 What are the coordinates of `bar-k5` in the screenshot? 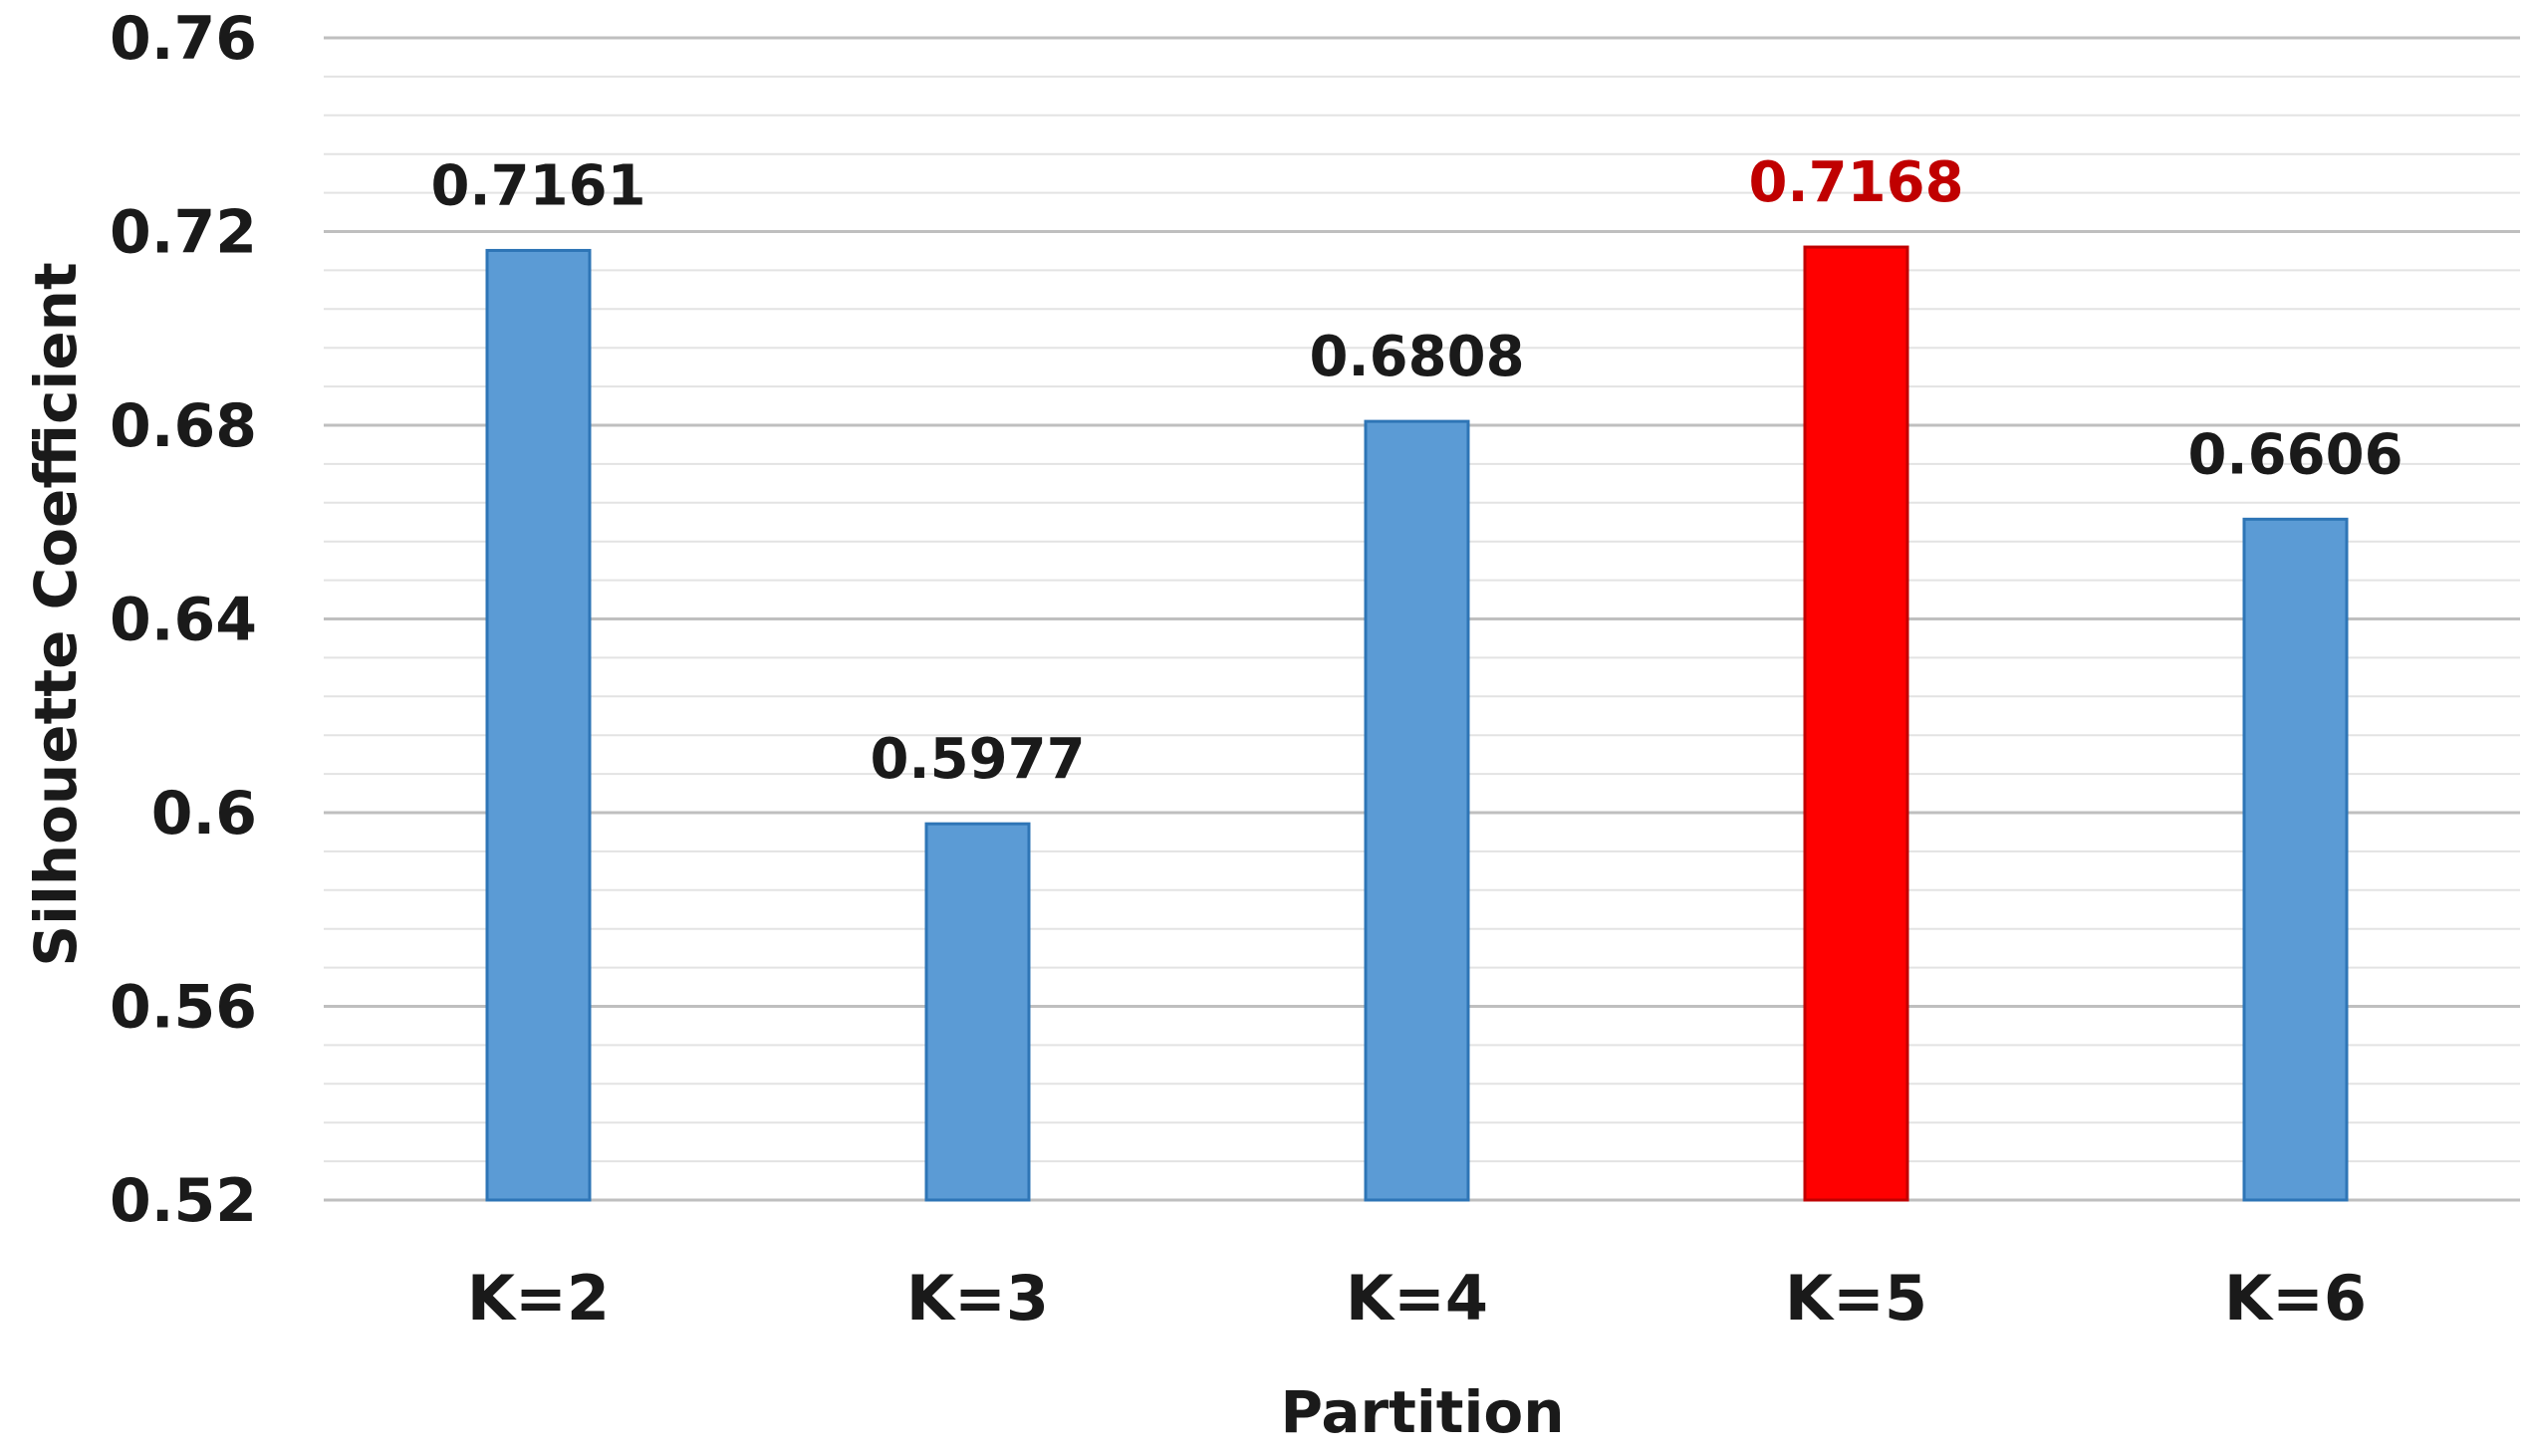 It's located at (1856, 723).